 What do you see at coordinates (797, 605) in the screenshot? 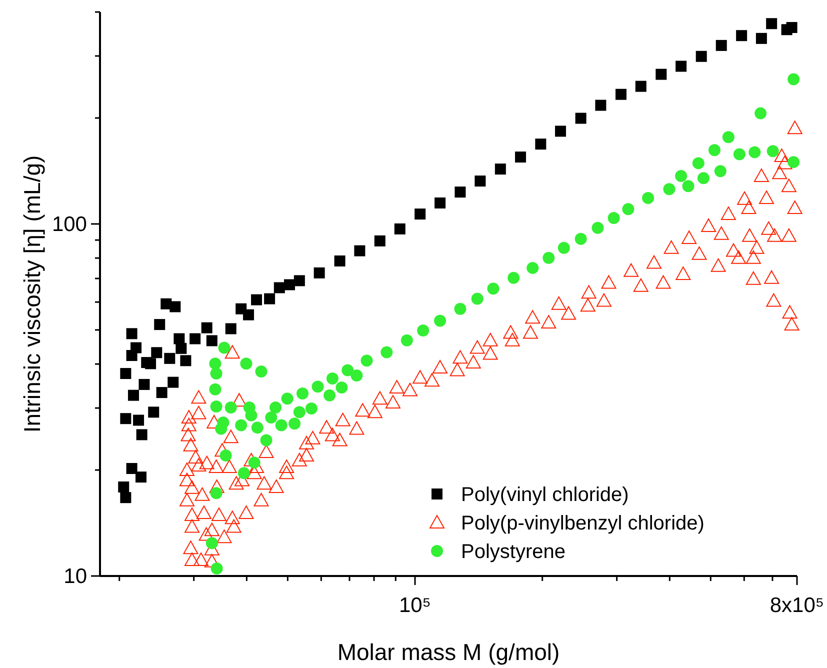
I see `x-tick-label: 8x10⁵` at bounding box center [797, 605].